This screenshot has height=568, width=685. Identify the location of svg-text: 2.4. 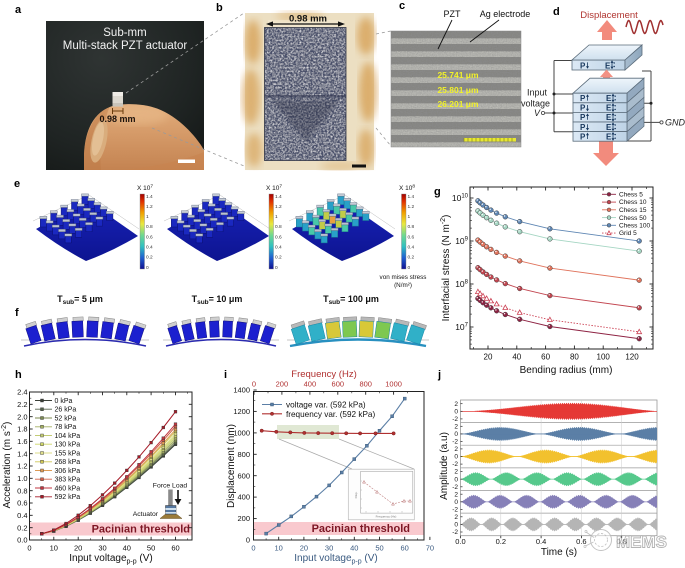
(22, 392).